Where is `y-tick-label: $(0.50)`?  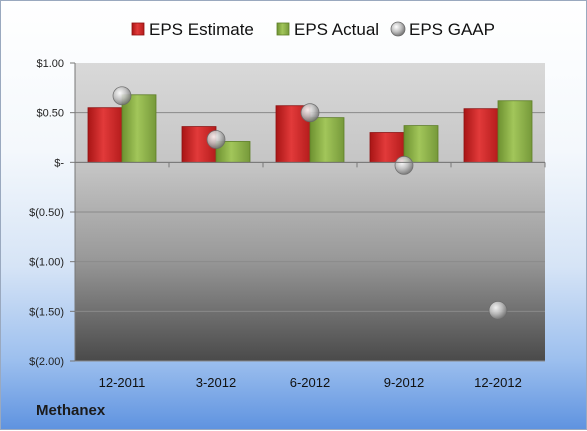 y-tick-label: $(0.50) is located at coordinates (46, 213).